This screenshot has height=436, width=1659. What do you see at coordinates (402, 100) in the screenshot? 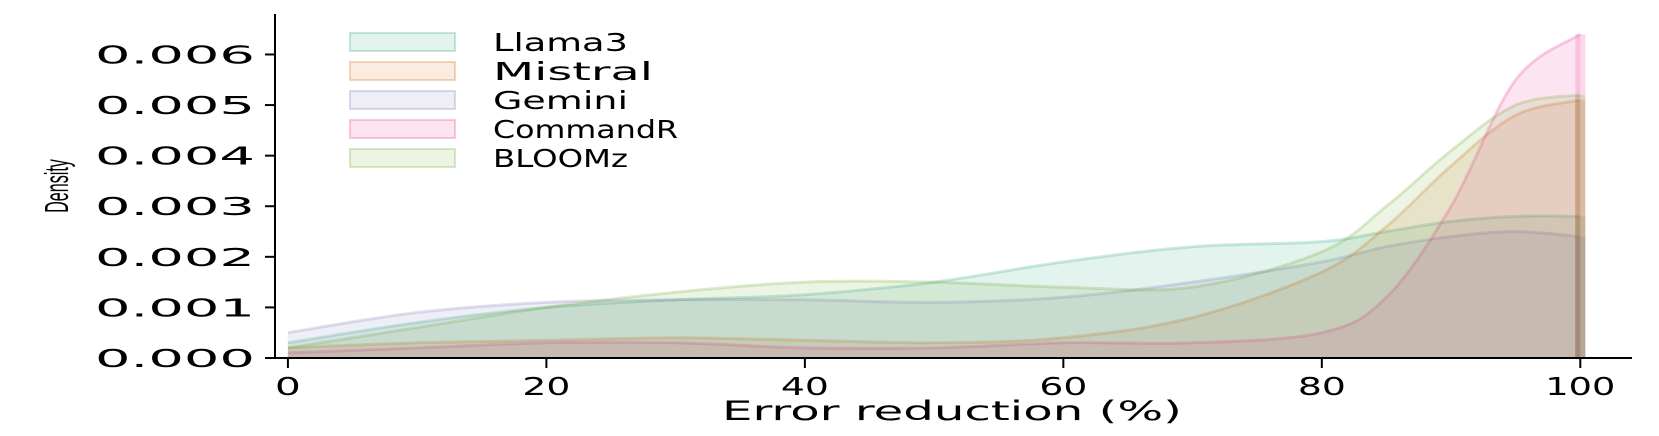
I see `legend-swatch-gemini` at bounding box center [402, 100].